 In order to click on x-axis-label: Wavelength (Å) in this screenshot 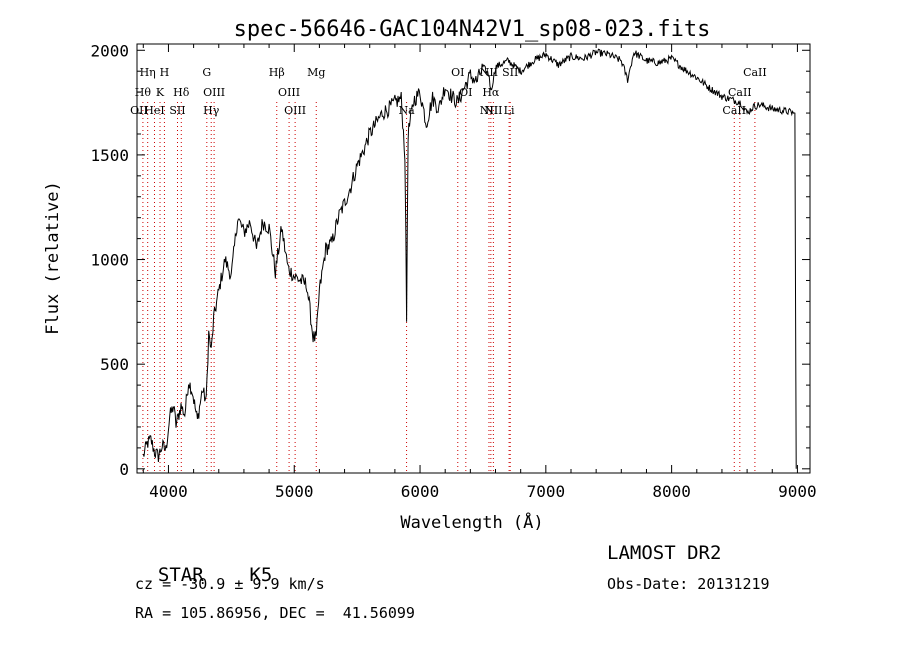, I will do `click(471, 522)`.